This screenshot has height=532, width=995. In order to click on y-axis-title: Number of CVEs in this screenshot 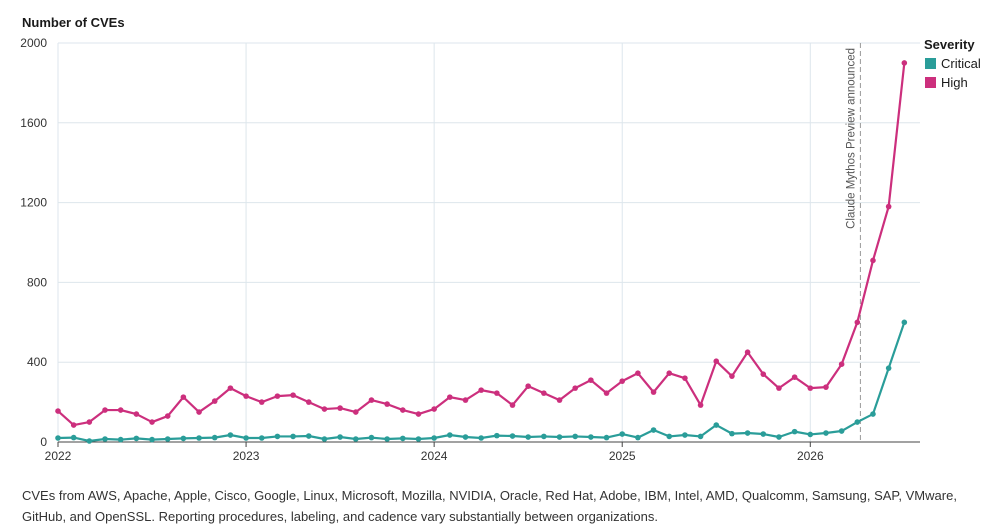, I will do `click(73, 22)`.